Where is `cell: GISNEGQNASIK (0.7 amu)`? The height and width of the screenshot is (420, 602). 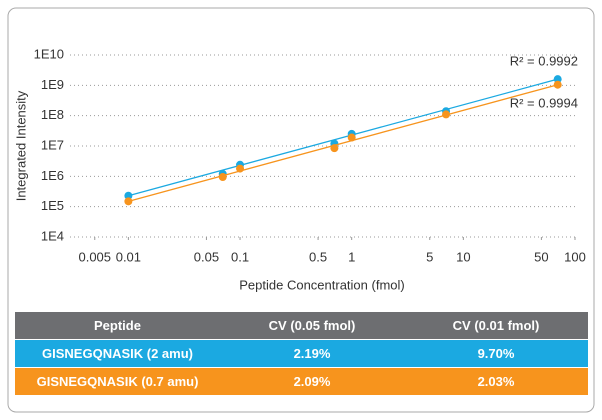 cell: GISNEGQNASIK (0.7 amu) is located at coordinates (118, 381).